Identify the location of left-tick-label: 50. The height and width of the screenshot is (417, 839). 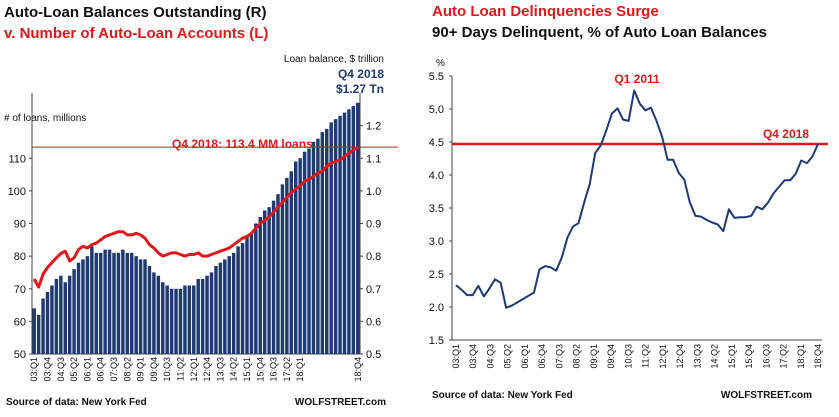
(20, 355).